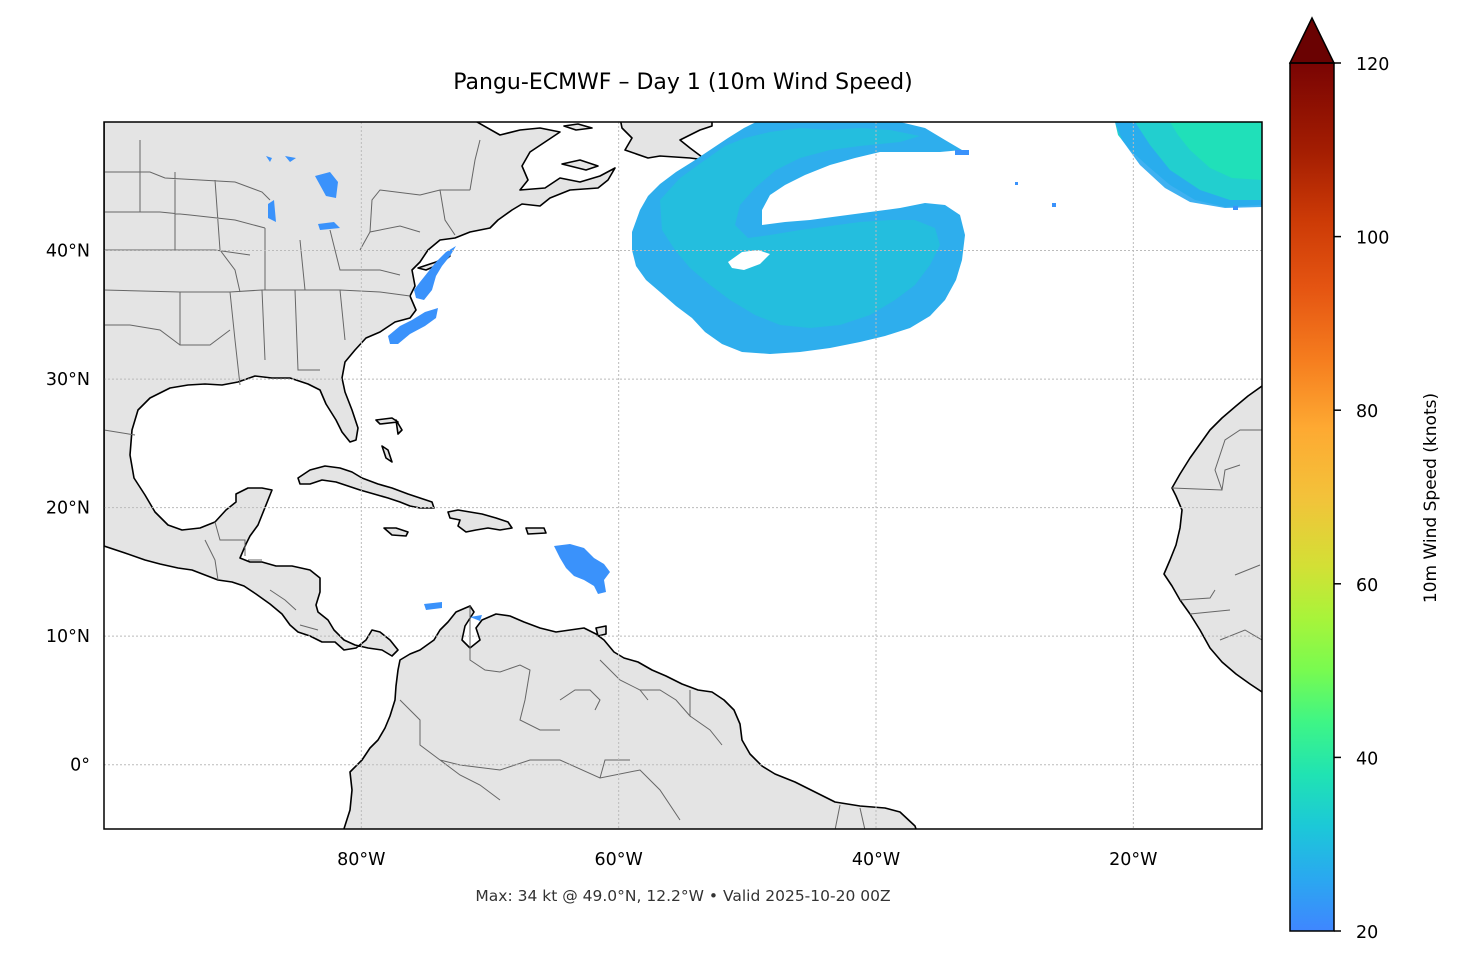 The height and width of the screenshot is (969, 1466). What do you see at coordinates (1372, 65) in the screenshot?
I see `colorbar-tick-label: 120` at bounding box center [1372, 65].